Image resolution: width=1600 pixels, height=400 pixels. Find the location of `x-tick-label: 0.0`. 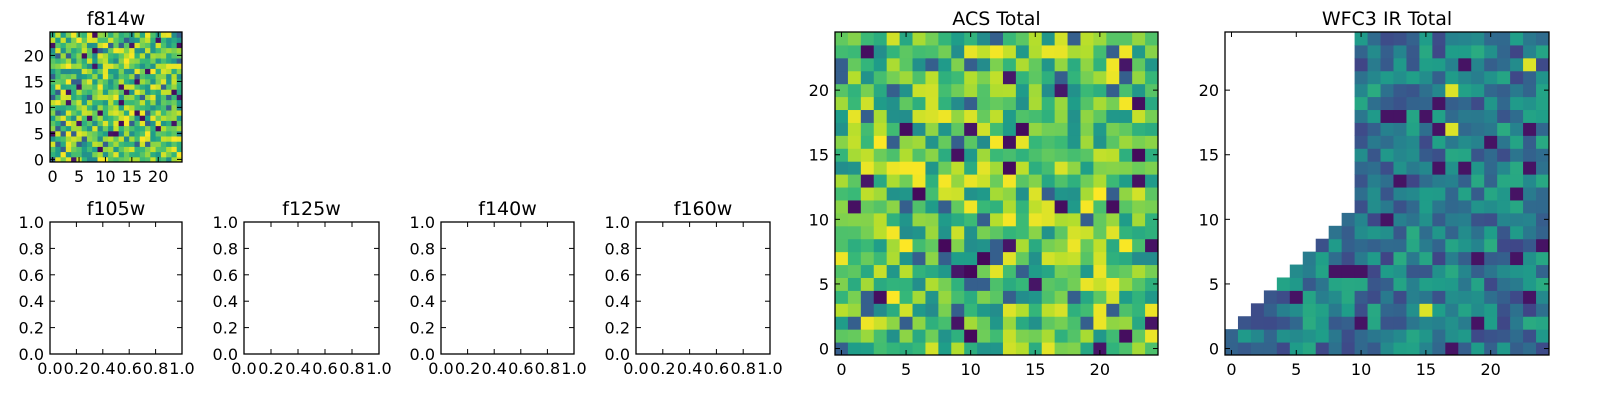

x-tick-label: 0.0 is located at coordinates (440, 368).